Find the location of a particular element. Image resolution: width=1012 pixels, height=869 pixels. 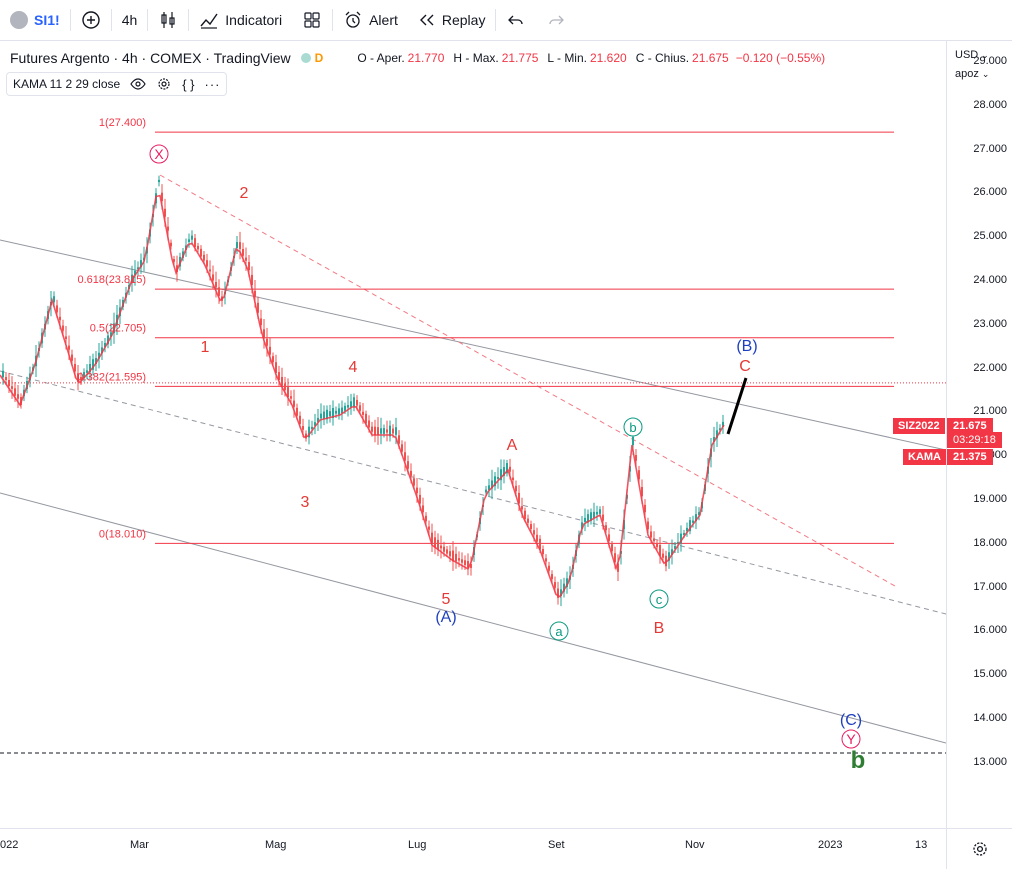

replay-button: Replay is located at coordinates (452, 20).